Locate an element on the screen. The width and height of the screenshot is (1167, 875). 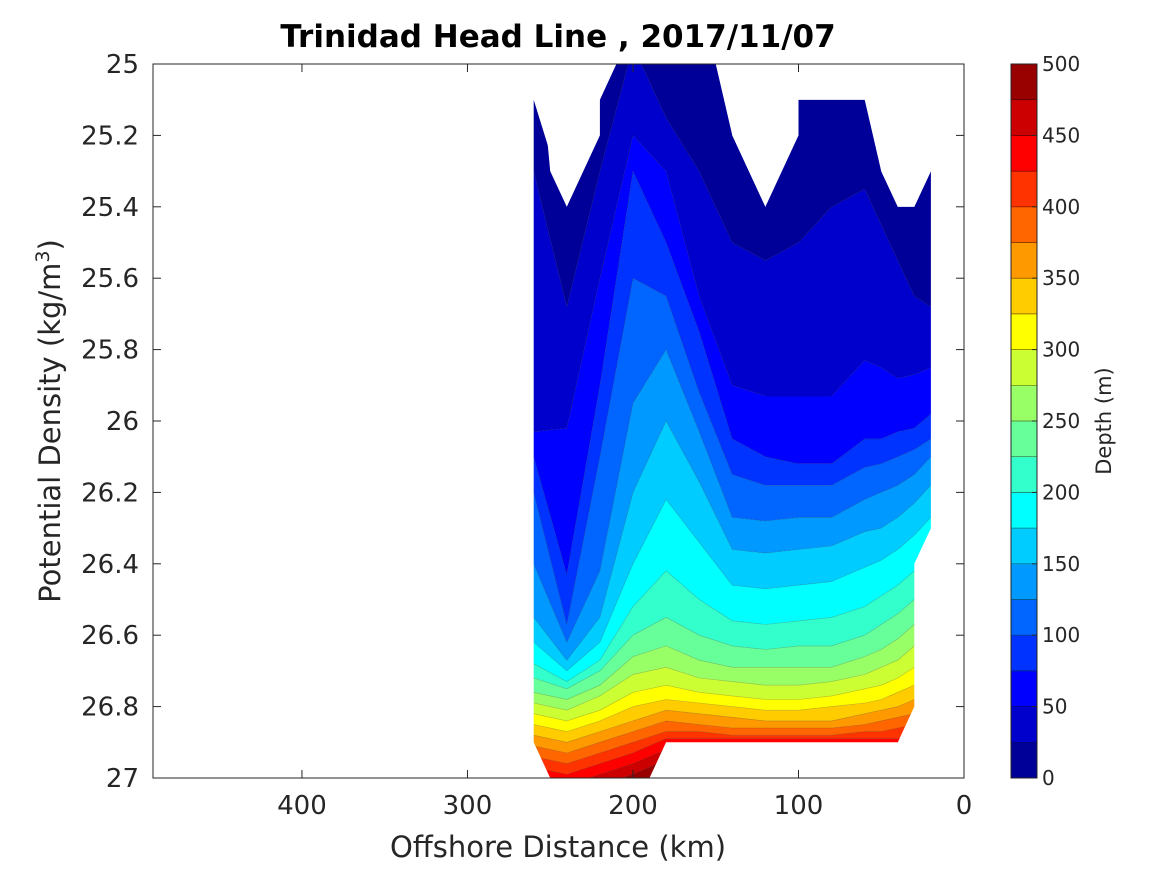
chart-title: Trinidad Head Line , 2017/11/07 is located at coordinates (557, 37).